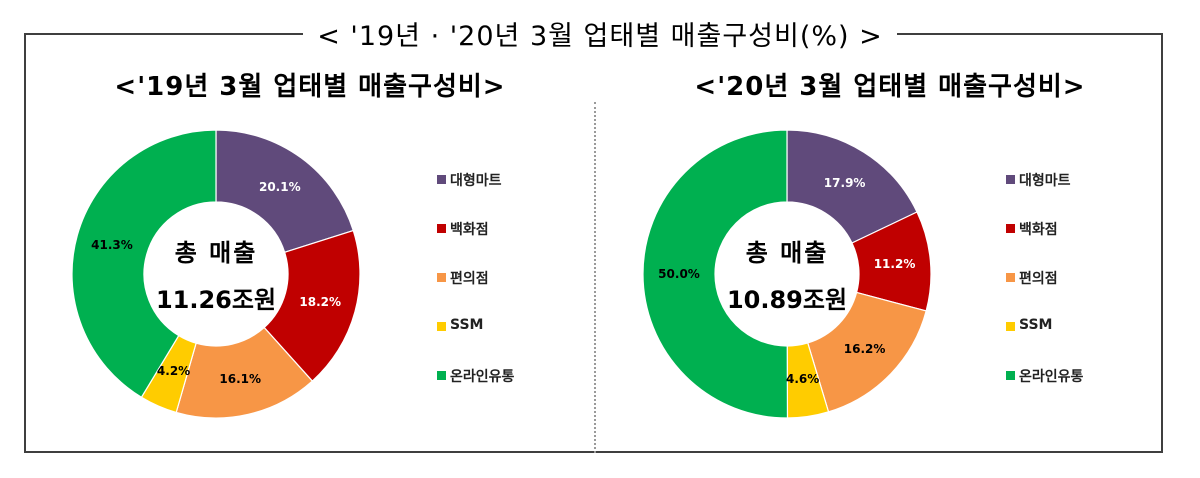 Image resolution: width=1200 pixels, height=478 pixels. I want to click on main-title: < '19년 · '20년 3월 업태별 매출구성비(%) >, so click(600, 33).